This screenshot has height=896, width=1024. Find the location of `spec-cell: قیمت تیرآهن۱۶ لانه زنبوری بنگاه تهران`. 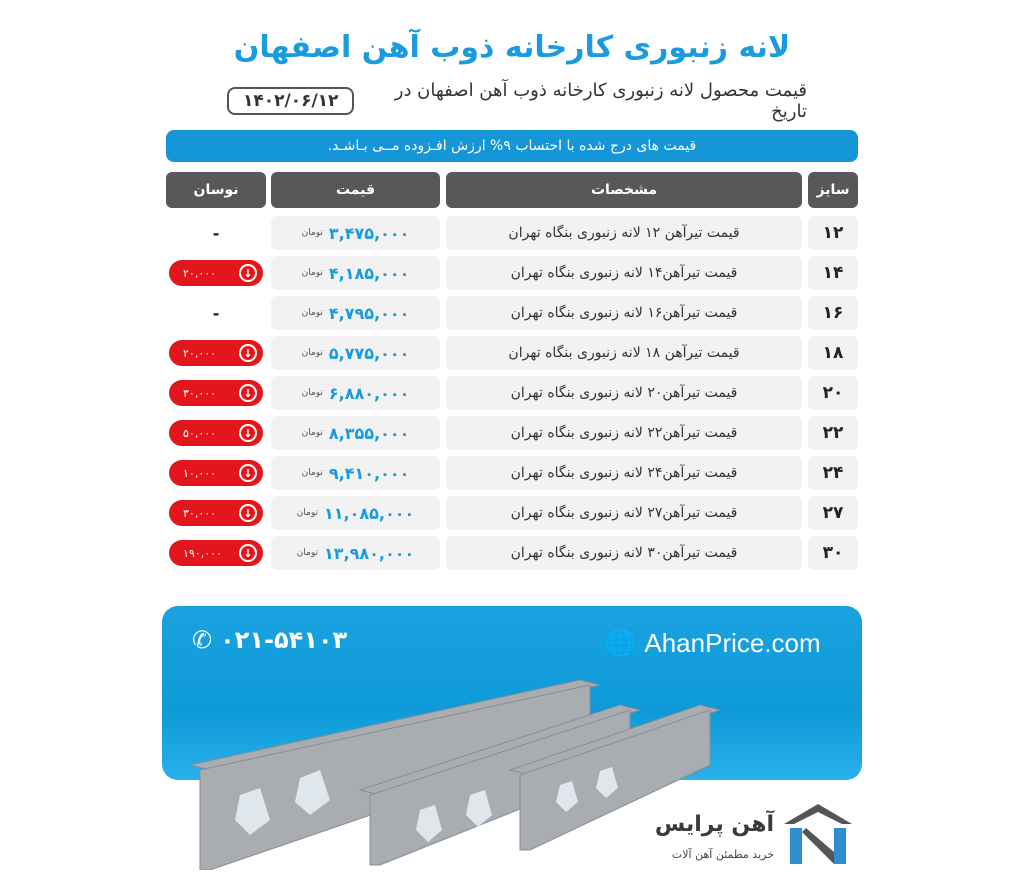

spec-cell: قیمت تیرآهن۱۶ لانه زنبوری بنگاه تهران is located at coordinates (624, 313).